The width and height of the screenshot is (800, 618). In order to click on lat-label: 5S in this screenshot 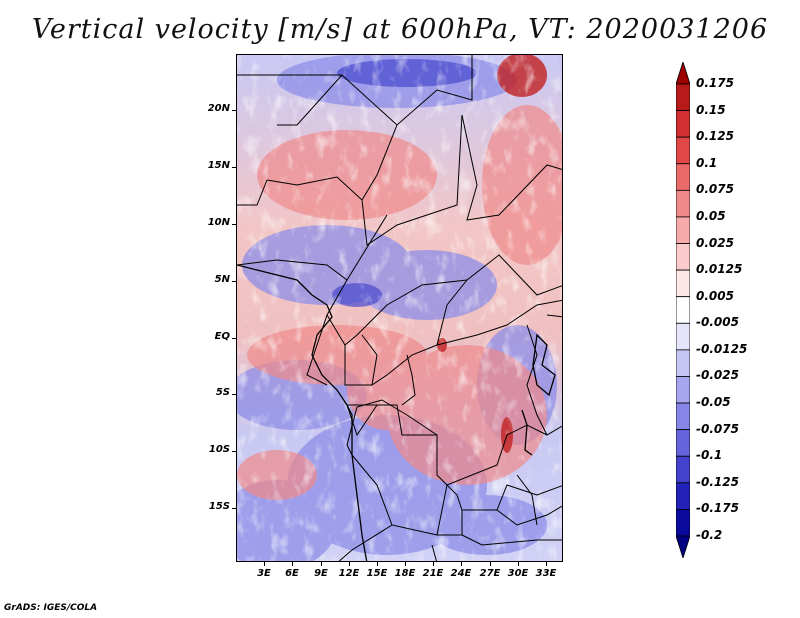, I will do `click(222, 392)`.